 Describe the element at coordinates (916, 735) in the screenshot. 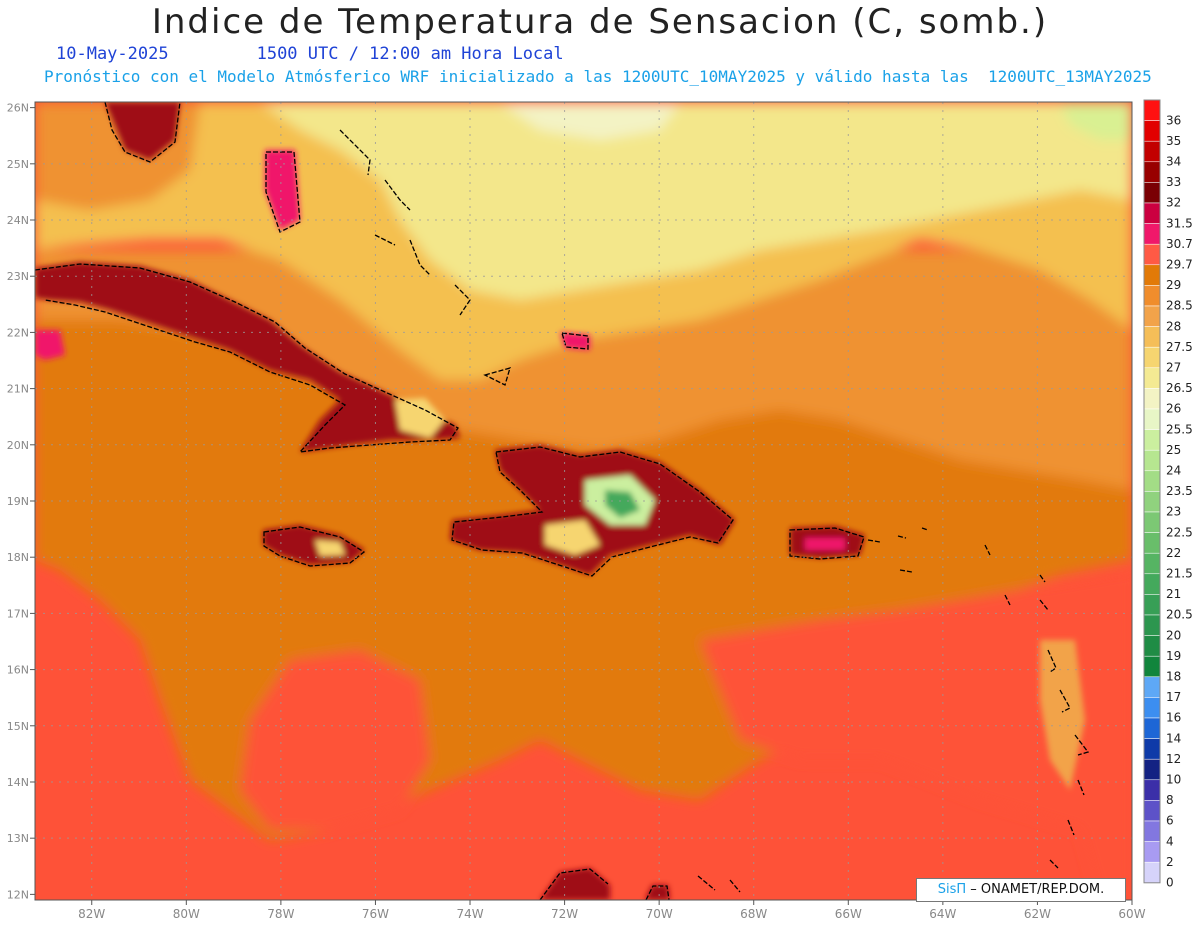

I see `region-southeast-plume` at that location.